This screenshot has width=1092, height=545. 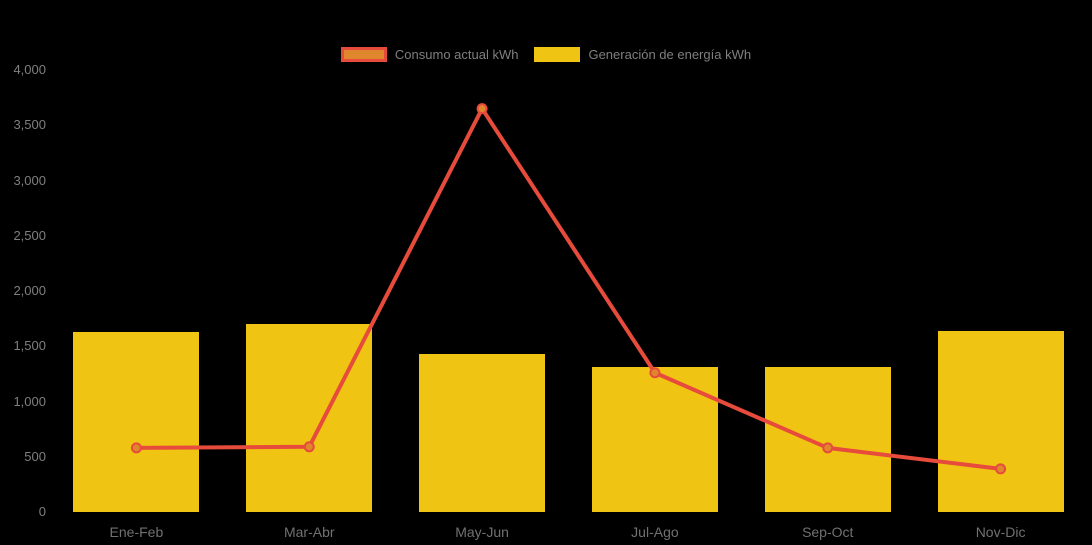 What do you see at coordinates (1000, 532) in the screenshot?
I see `x-tick-label: Nov-Dic` at bounding box center [1000, 532].